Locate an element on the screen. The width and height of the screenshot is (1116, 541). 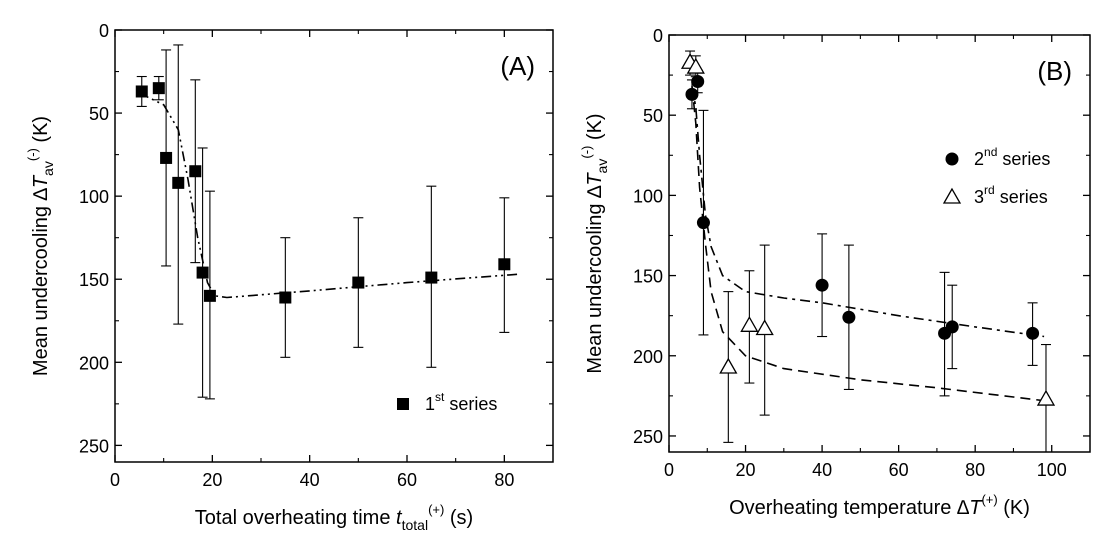
x-axis-title: Overheating temperature ∆T(+) (K) is located at coordinates (879, 505).